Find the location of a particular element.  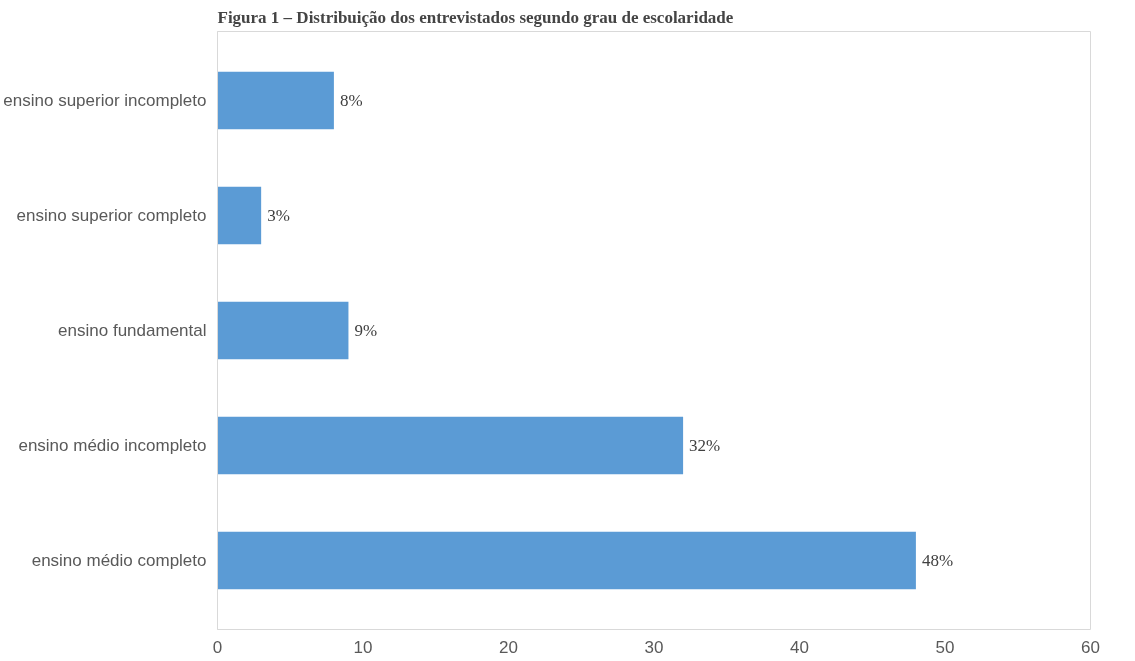

data-label: 3% is located at coordinates (278, 215).